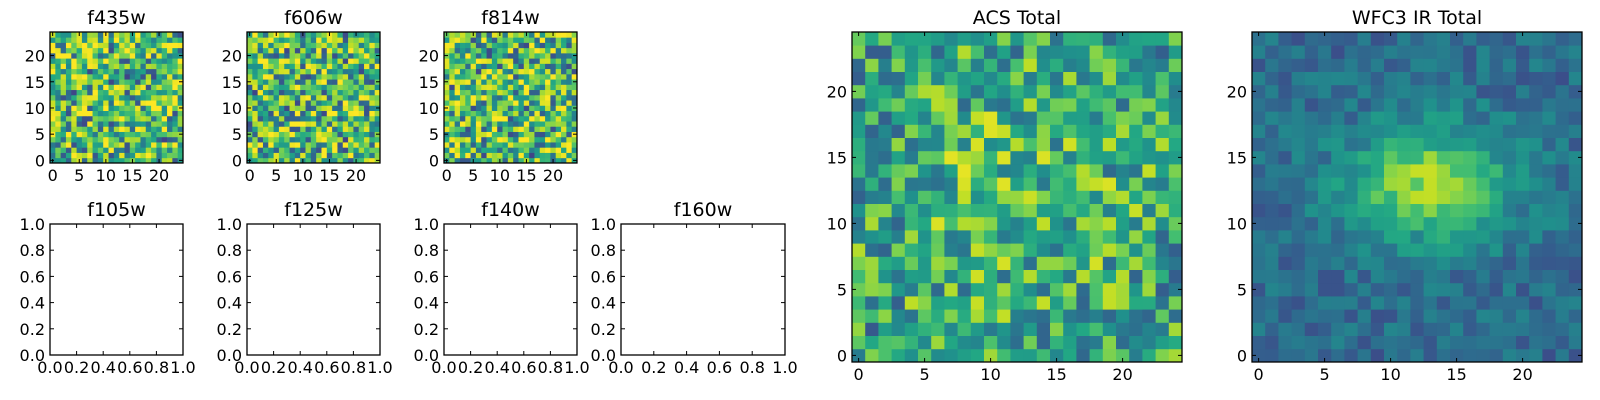 This screenshot has height=400, width=1600. What do you see at coordinates (232, 108) in the screenshot?
I see `y-tick-label: 10` at bounding box center [232, 108].